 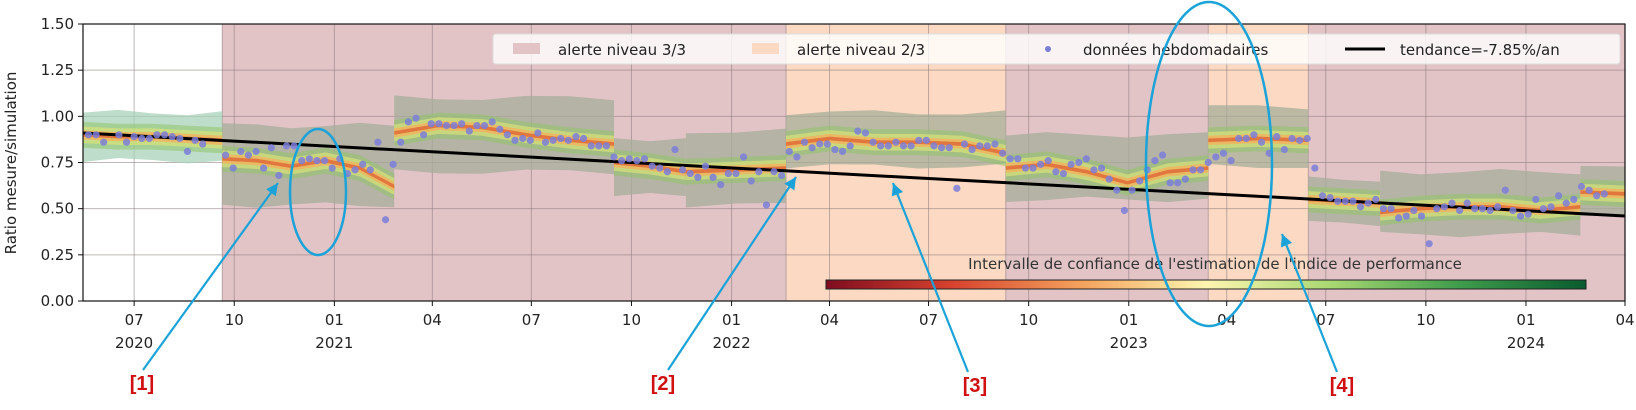 I want to click on highlight-ellipse, so click(x=318, y=192).